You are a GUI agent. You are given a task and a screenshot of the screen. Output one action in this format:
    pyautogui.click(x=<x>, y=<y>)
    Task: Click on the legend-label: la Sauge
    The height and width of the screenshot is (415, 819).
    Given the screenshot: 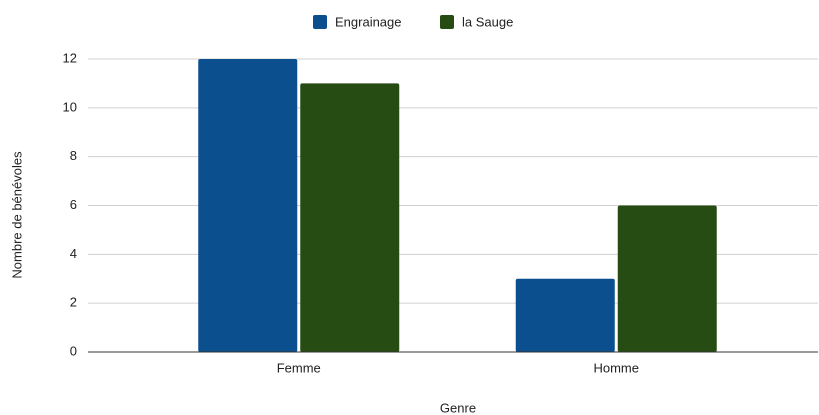 What is the action you would take?
    pyautogui.click(x=487, y=21)
    